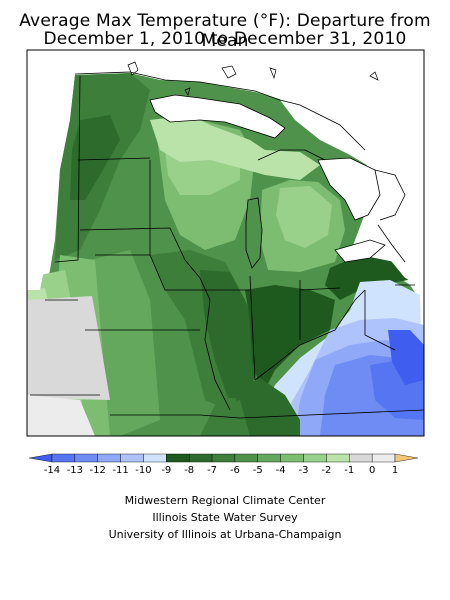 The width and height of the screenshot is (450, 600). What do you see at coordinates (349, 470) in the screenshot?
I see `legend-tick-label: -1` at bounding box center [349, 470].